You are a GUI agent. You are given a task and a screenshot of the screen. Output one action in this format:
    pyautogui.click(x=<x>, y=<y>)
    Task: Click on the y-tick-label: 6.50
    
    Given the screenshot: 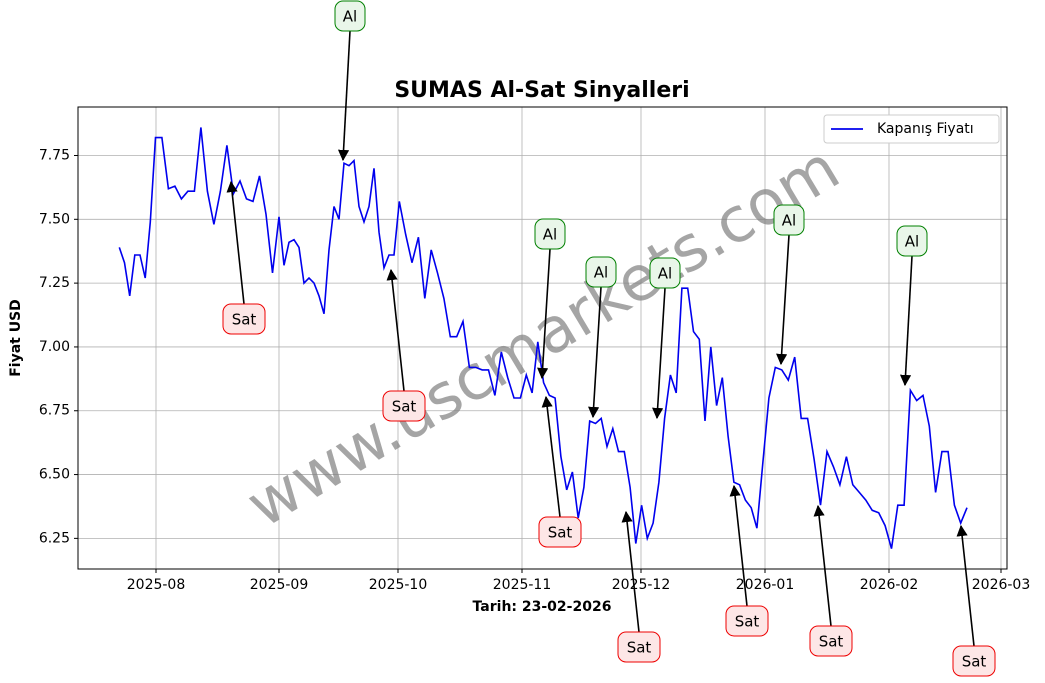 What is the action you would take?
    pyautogui.click(x=54, y=475)
    